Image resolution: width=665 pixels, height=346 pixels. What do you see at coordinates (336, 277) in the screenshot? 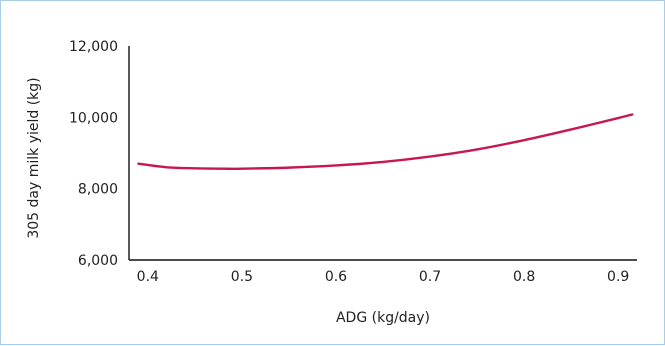
I see `x-tick-label: 0.6` at bounding box center [336, 277].